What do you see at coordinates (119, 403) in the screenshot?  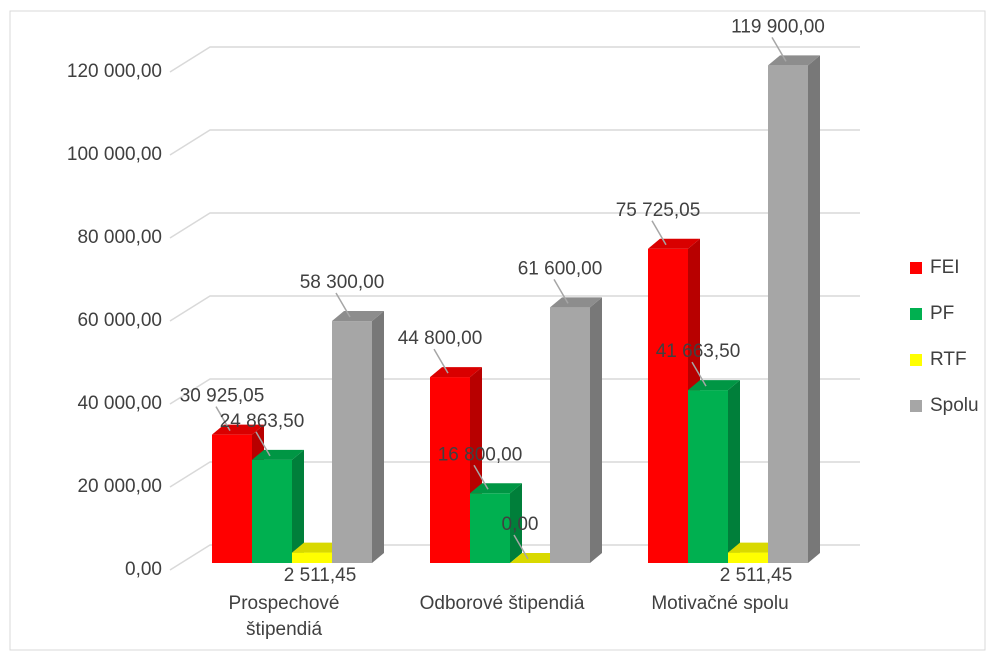 I see `y-tick-label: 40 000,00` at bounding box center [119, 403].